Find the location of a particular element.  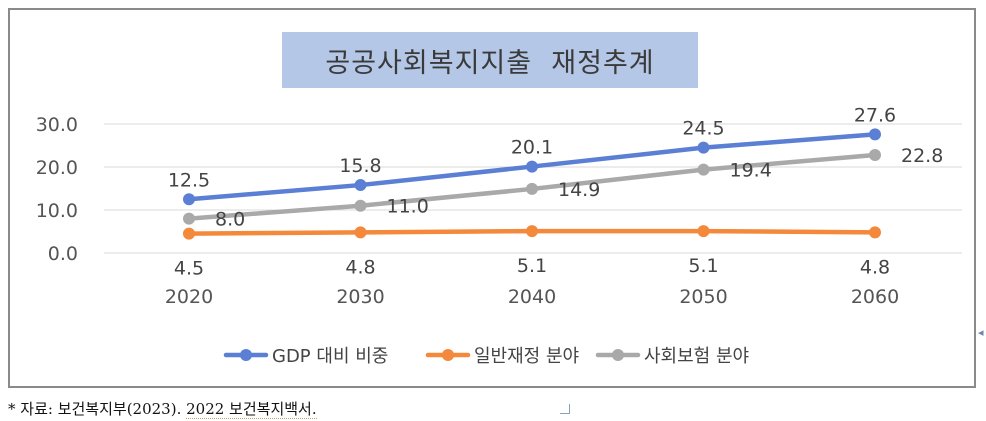

caption-source: 2022 보건복지백서. is located at coordinates (251, 409).